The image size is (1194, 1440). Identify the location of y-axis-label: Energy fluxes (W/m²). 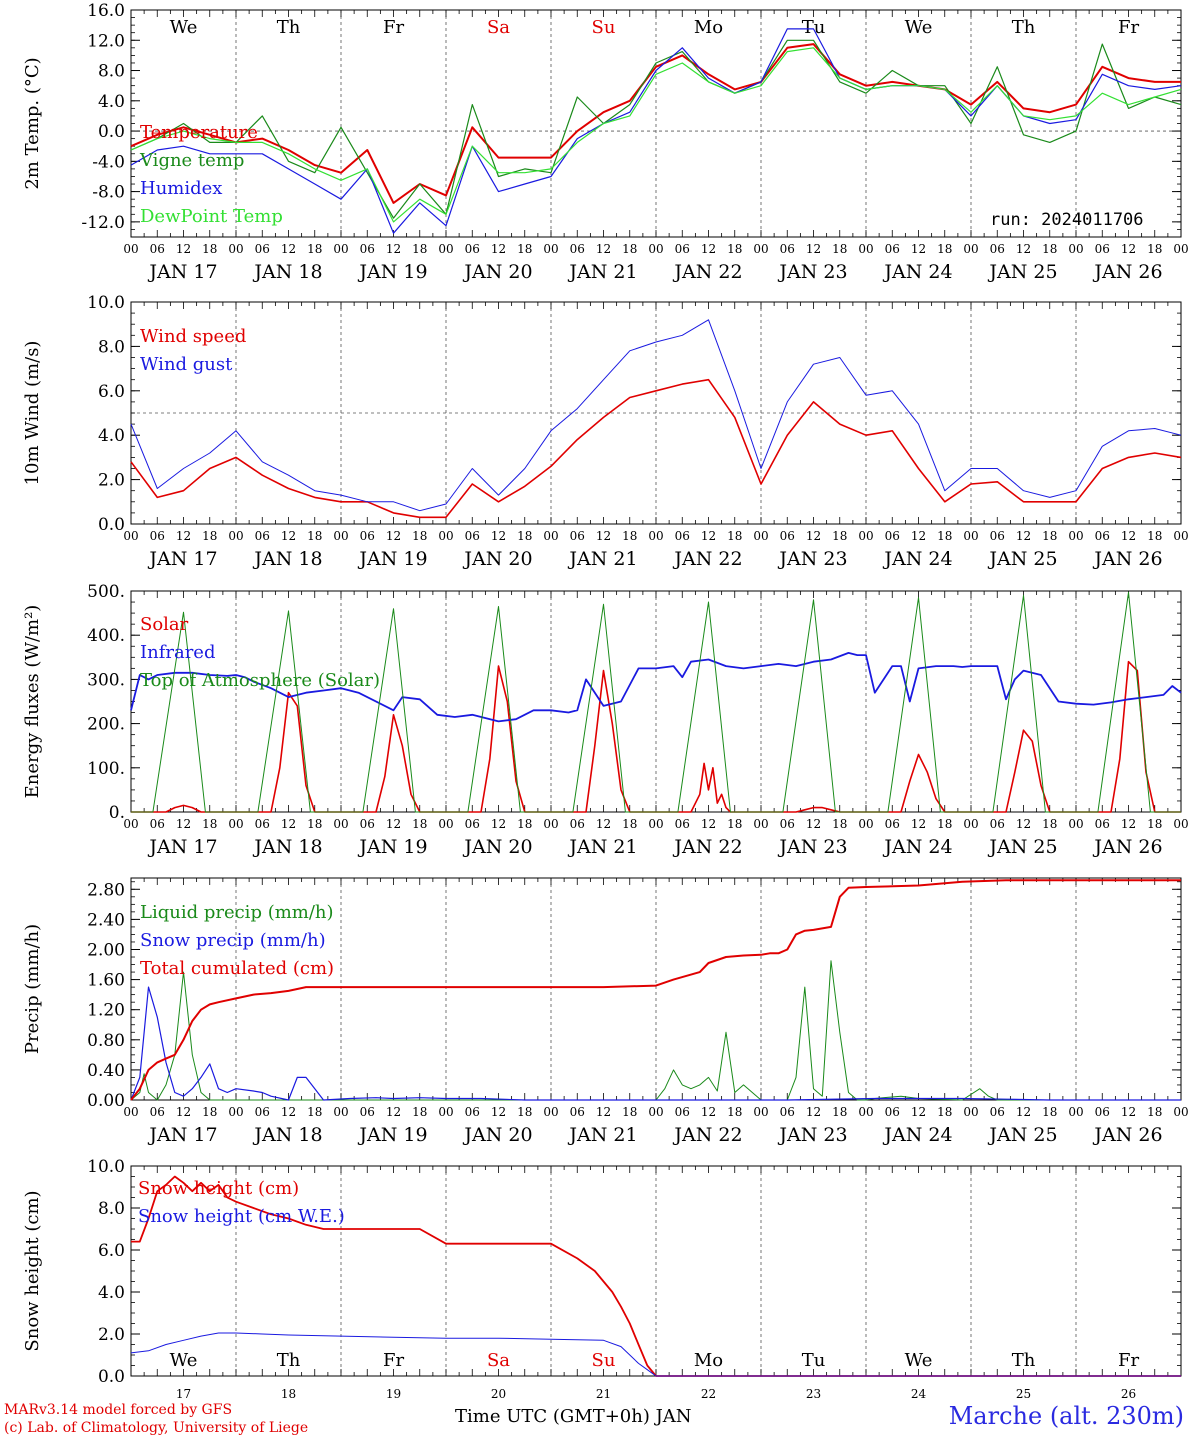
(32, 702).